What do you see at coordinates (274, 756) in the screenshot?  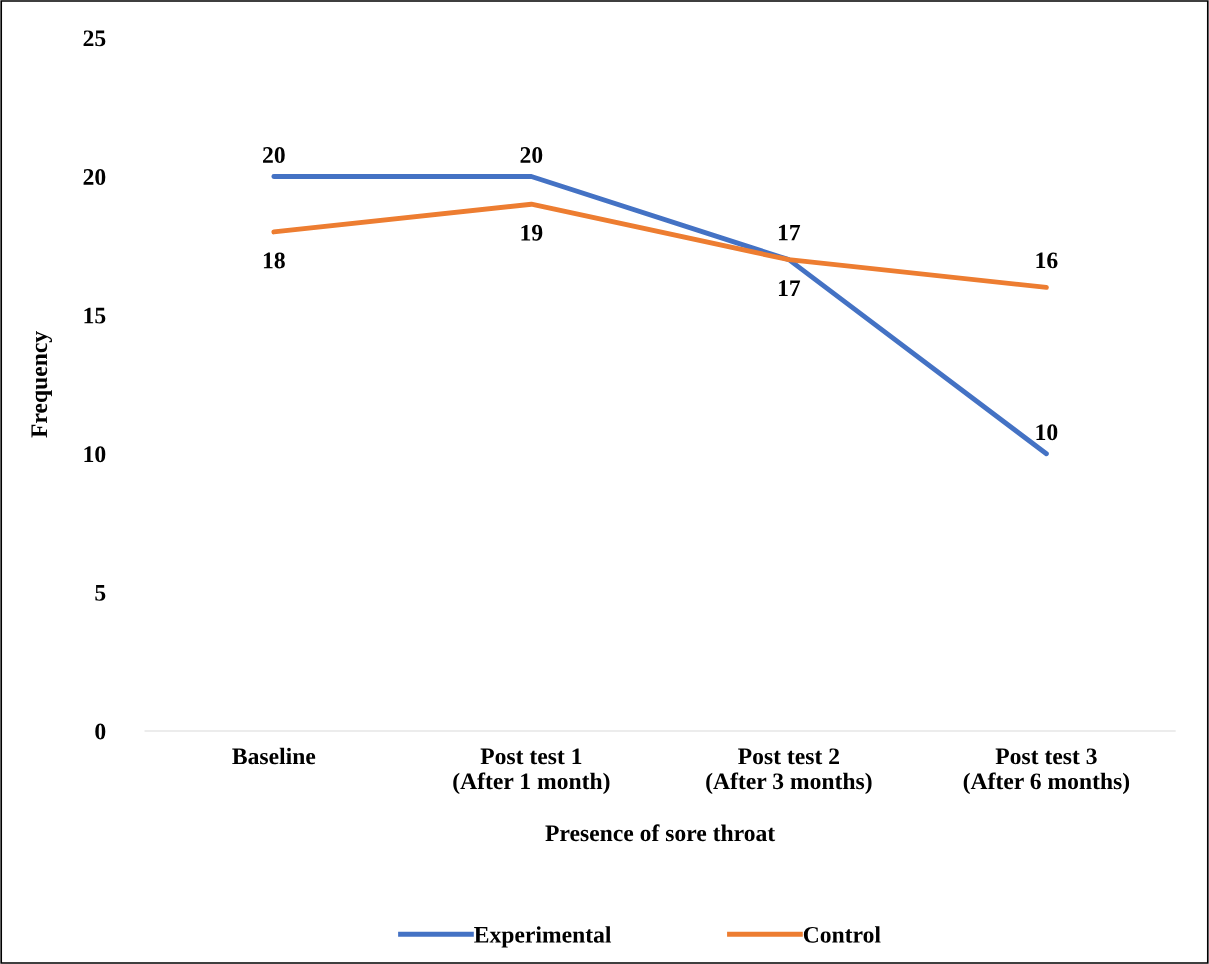 I see `x-tick-label: Baseline` at bounding box center [274, 756].